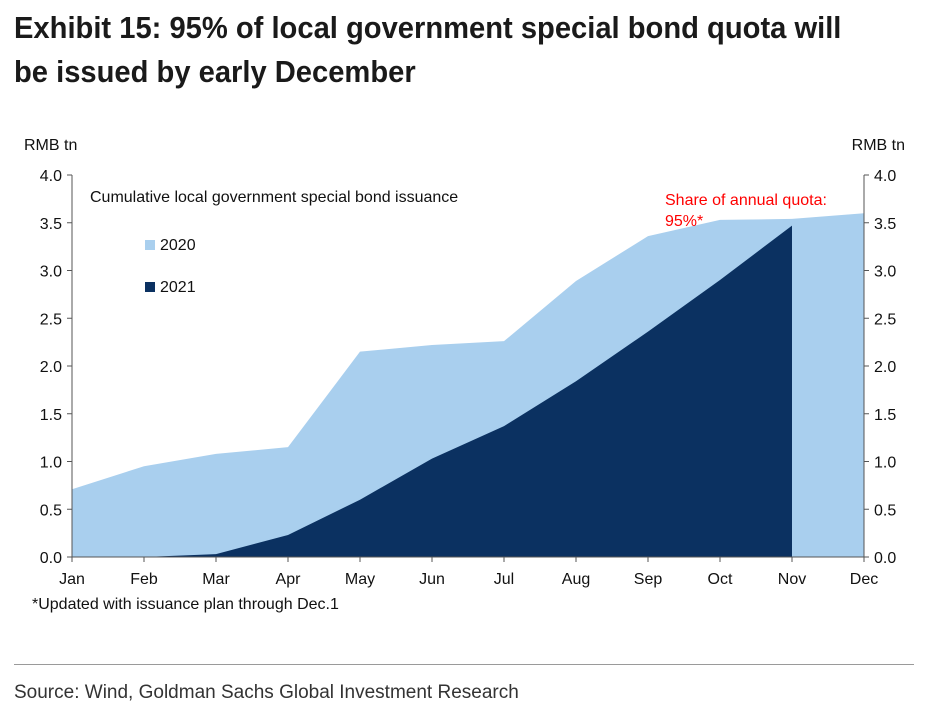 This screenshot has width=930, height=726. I want to click on y-tick-label-right: 1.5, so click(885, 415).